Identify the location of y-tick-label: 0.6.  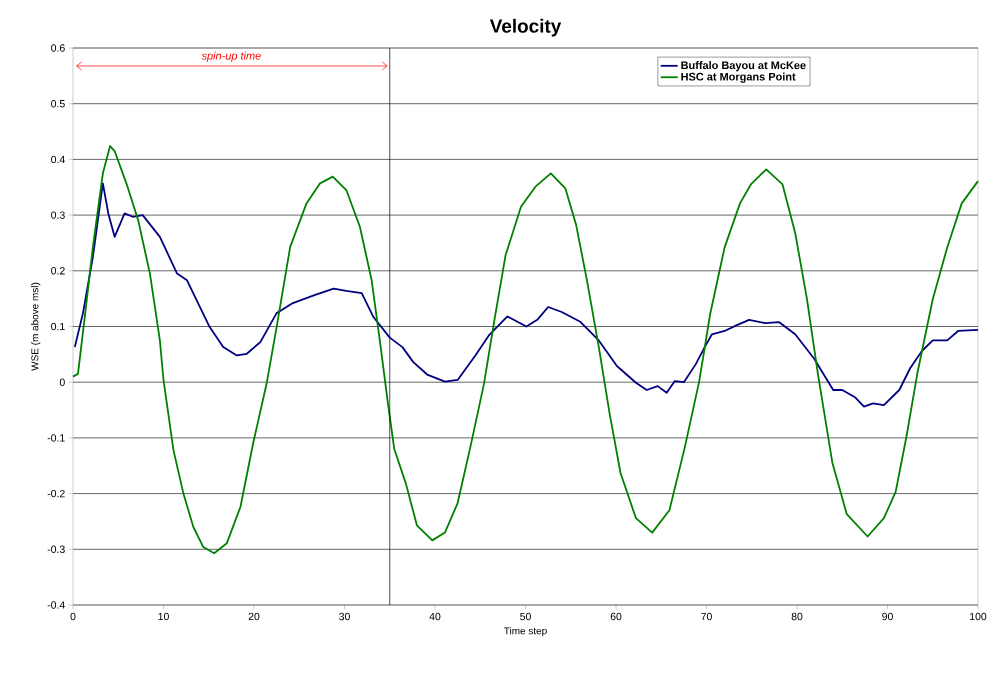
(58, 48).